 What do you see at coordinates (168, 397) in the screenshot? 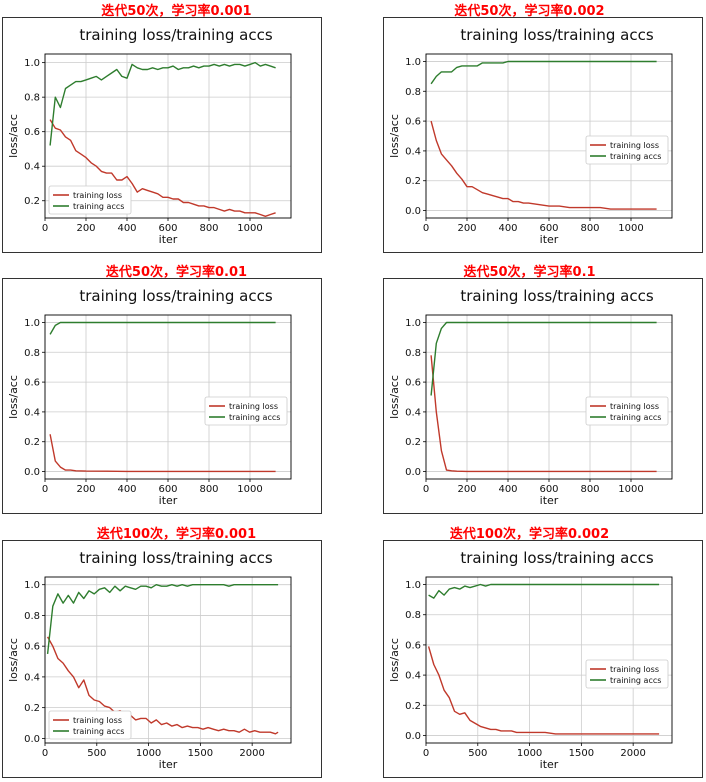
I see `chart3-plot-frame` at bounding box center [168, 397].